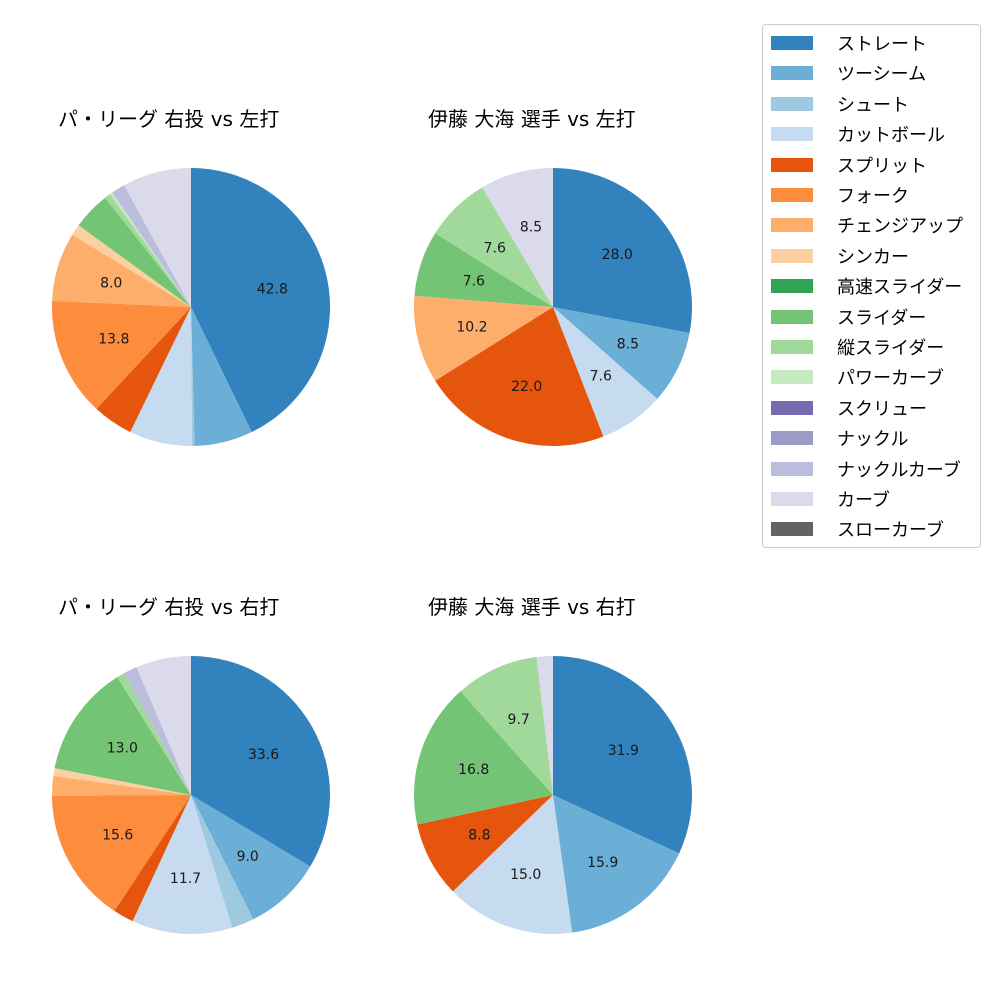  What do you see at coordinates (900, 227) in the screenshot?
I see `legend-label: チェンジアップ` at bounding box center [900, 227].